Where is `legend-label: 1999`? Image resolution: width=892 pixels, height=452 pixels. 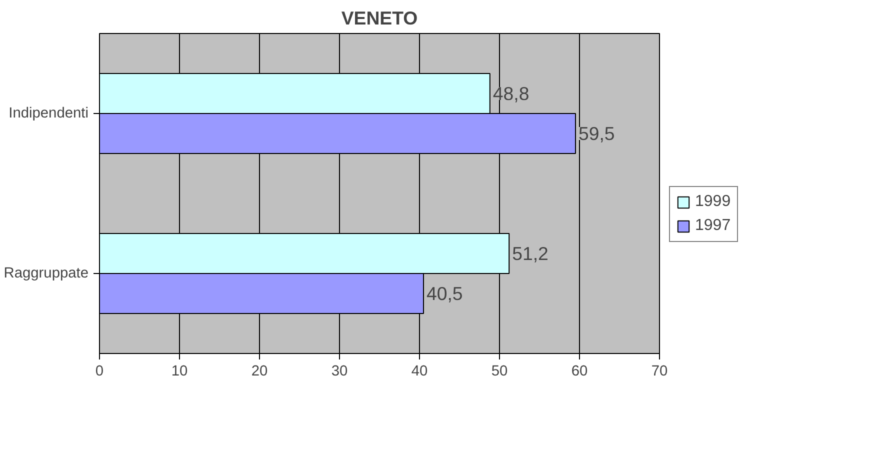
legend-label: 1999 is located at coordinates (713, 202).